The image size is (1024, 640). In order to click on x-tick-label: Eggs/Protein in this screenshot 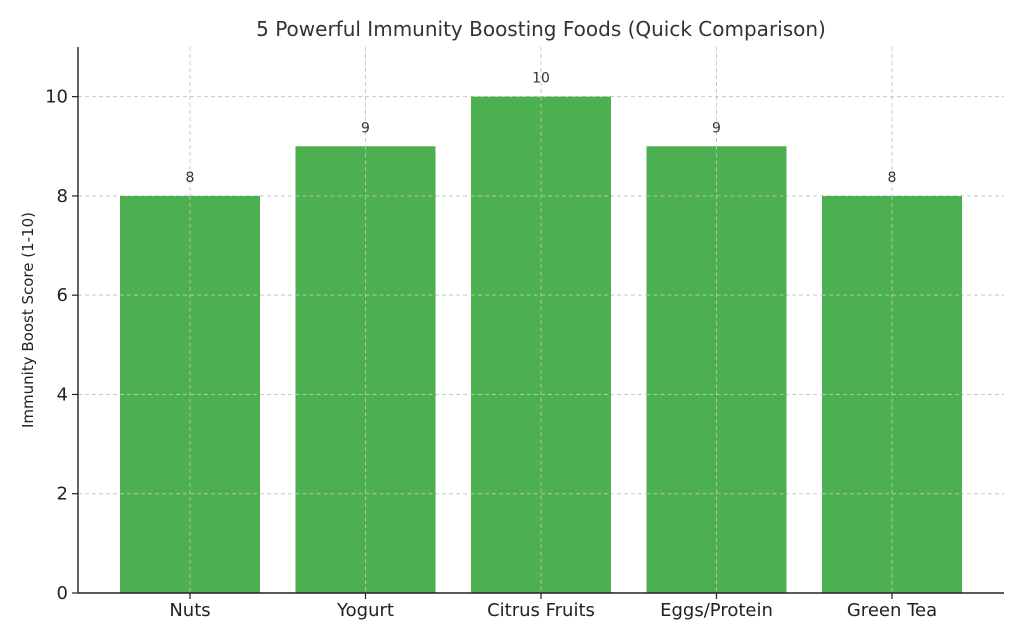, I will do `click(716, 610)`.